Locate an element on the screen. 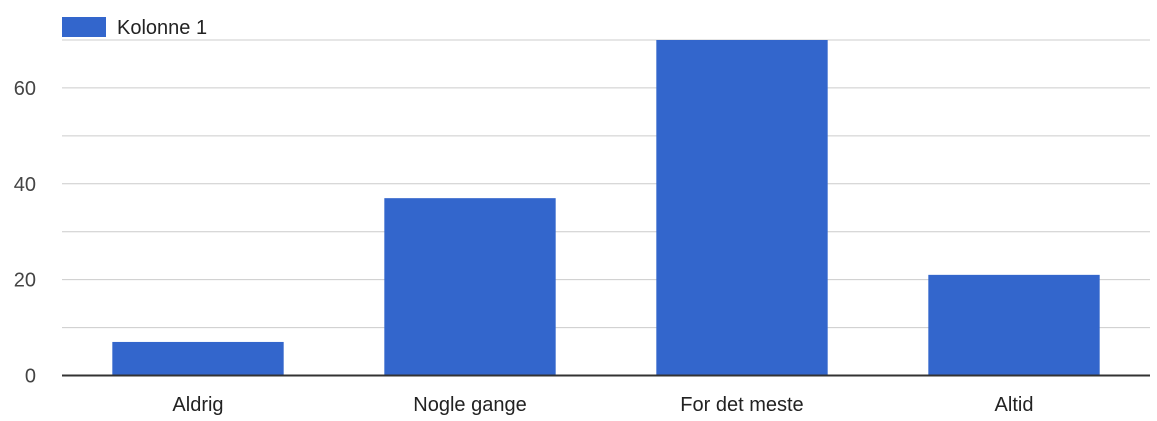  bar-altid is located at coordinates (1014, 325).